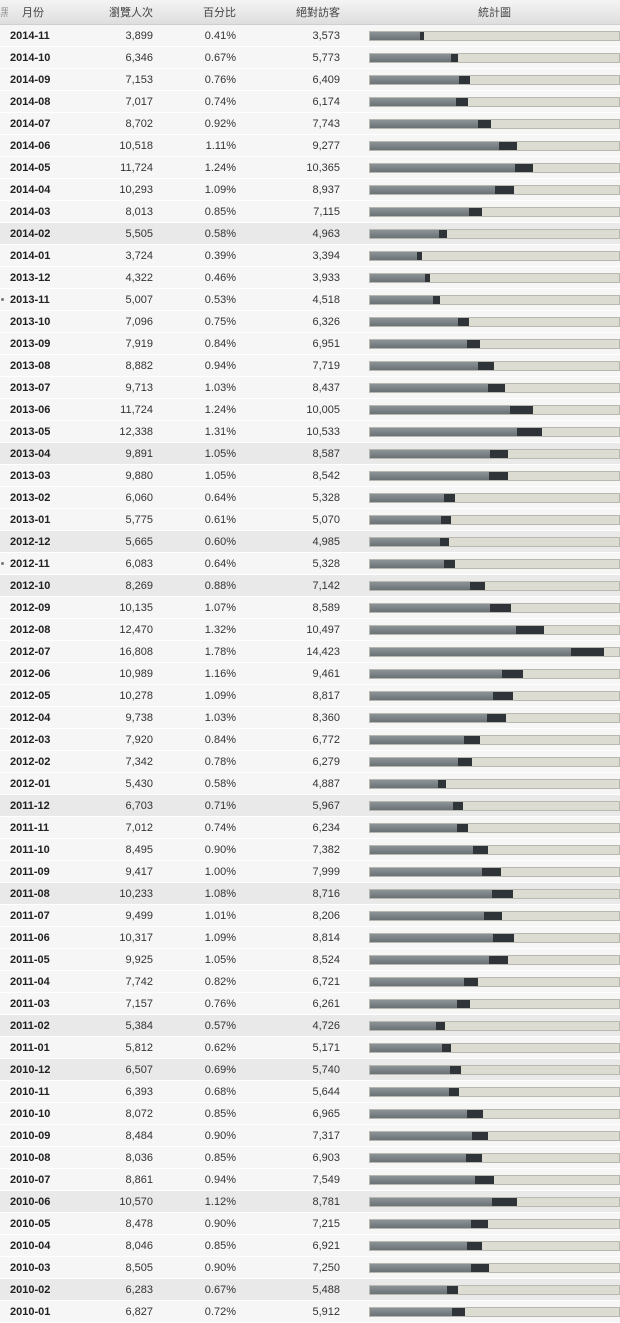 The width and height of the screenshot is (620, 1323). Describe the element at coordinates (310, 828) in the screenshot. I see `table-row: 2011-11 7,012 0.74% 6,234` at that location.